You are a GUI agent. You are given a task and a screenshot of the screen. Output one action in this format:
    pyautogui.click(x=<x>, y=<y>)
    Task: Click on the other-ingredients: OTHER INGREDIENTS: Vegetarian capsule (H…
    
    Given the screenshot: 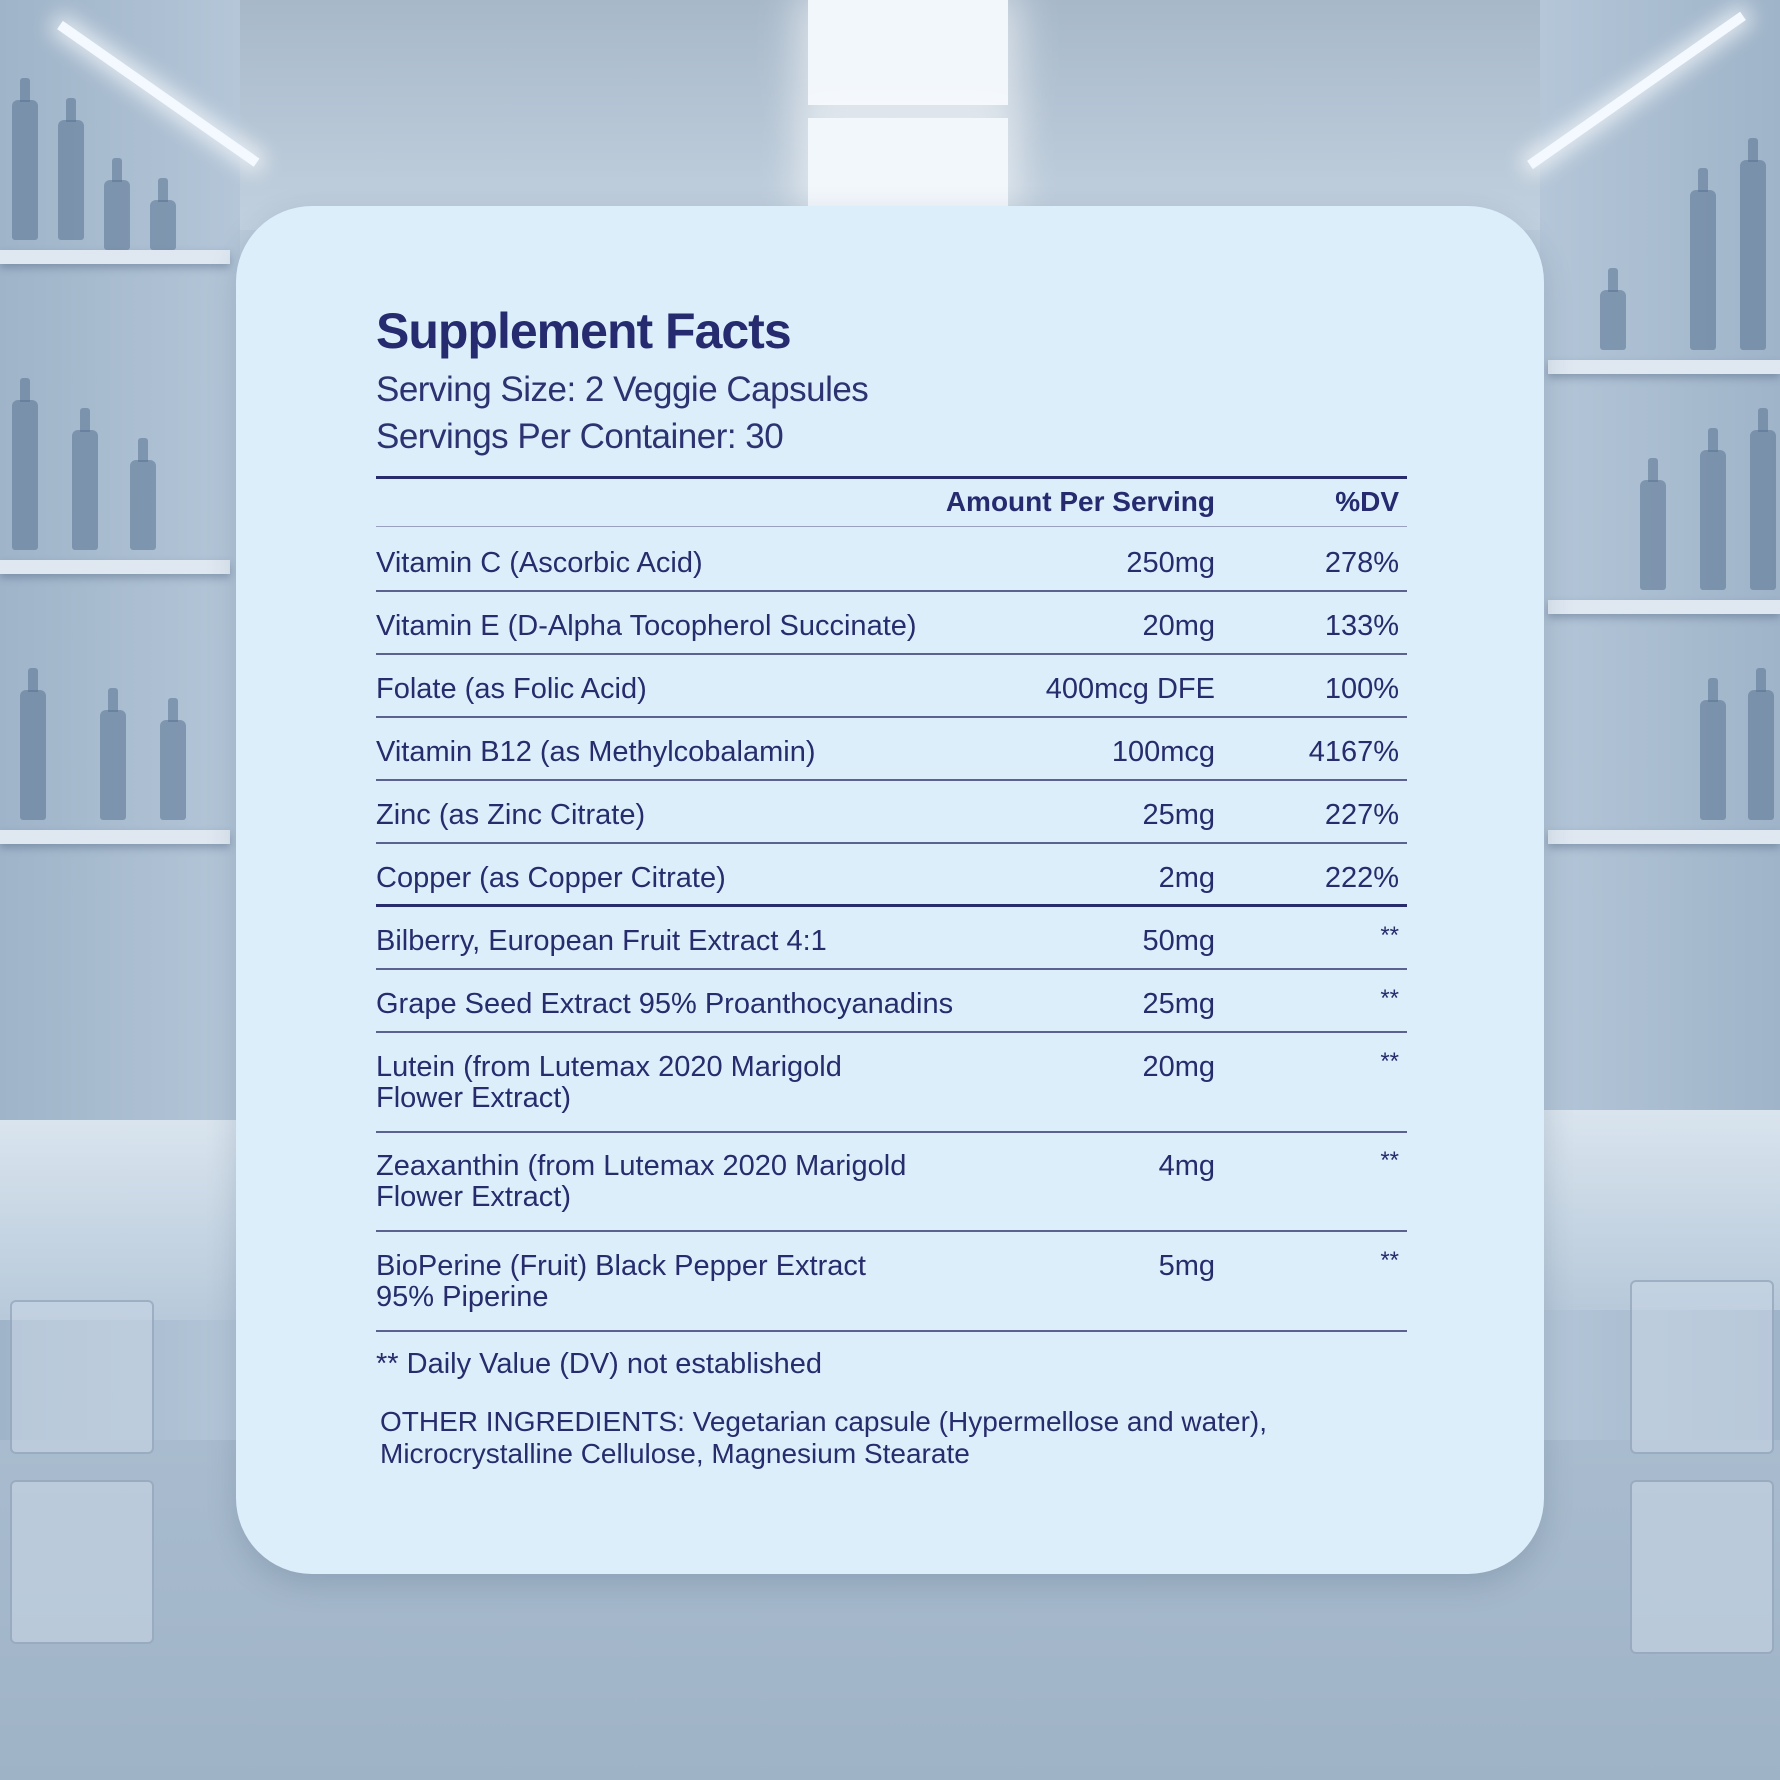 What is the action you would take?
    pyautogui.click(x=823, y=1437)
    